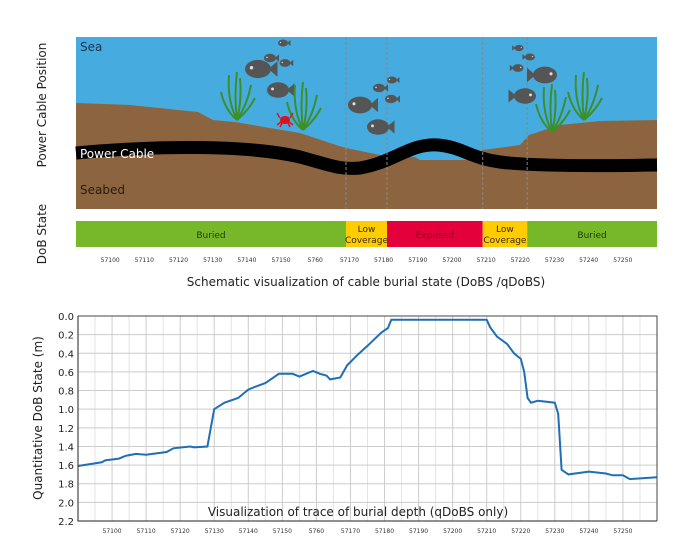 This screenshot has height=551, width=700. What do you see at coordinates (383, 260) in the screenshot?
I see `schematic-tick-label: 57180` at bounding box center [383, 260].